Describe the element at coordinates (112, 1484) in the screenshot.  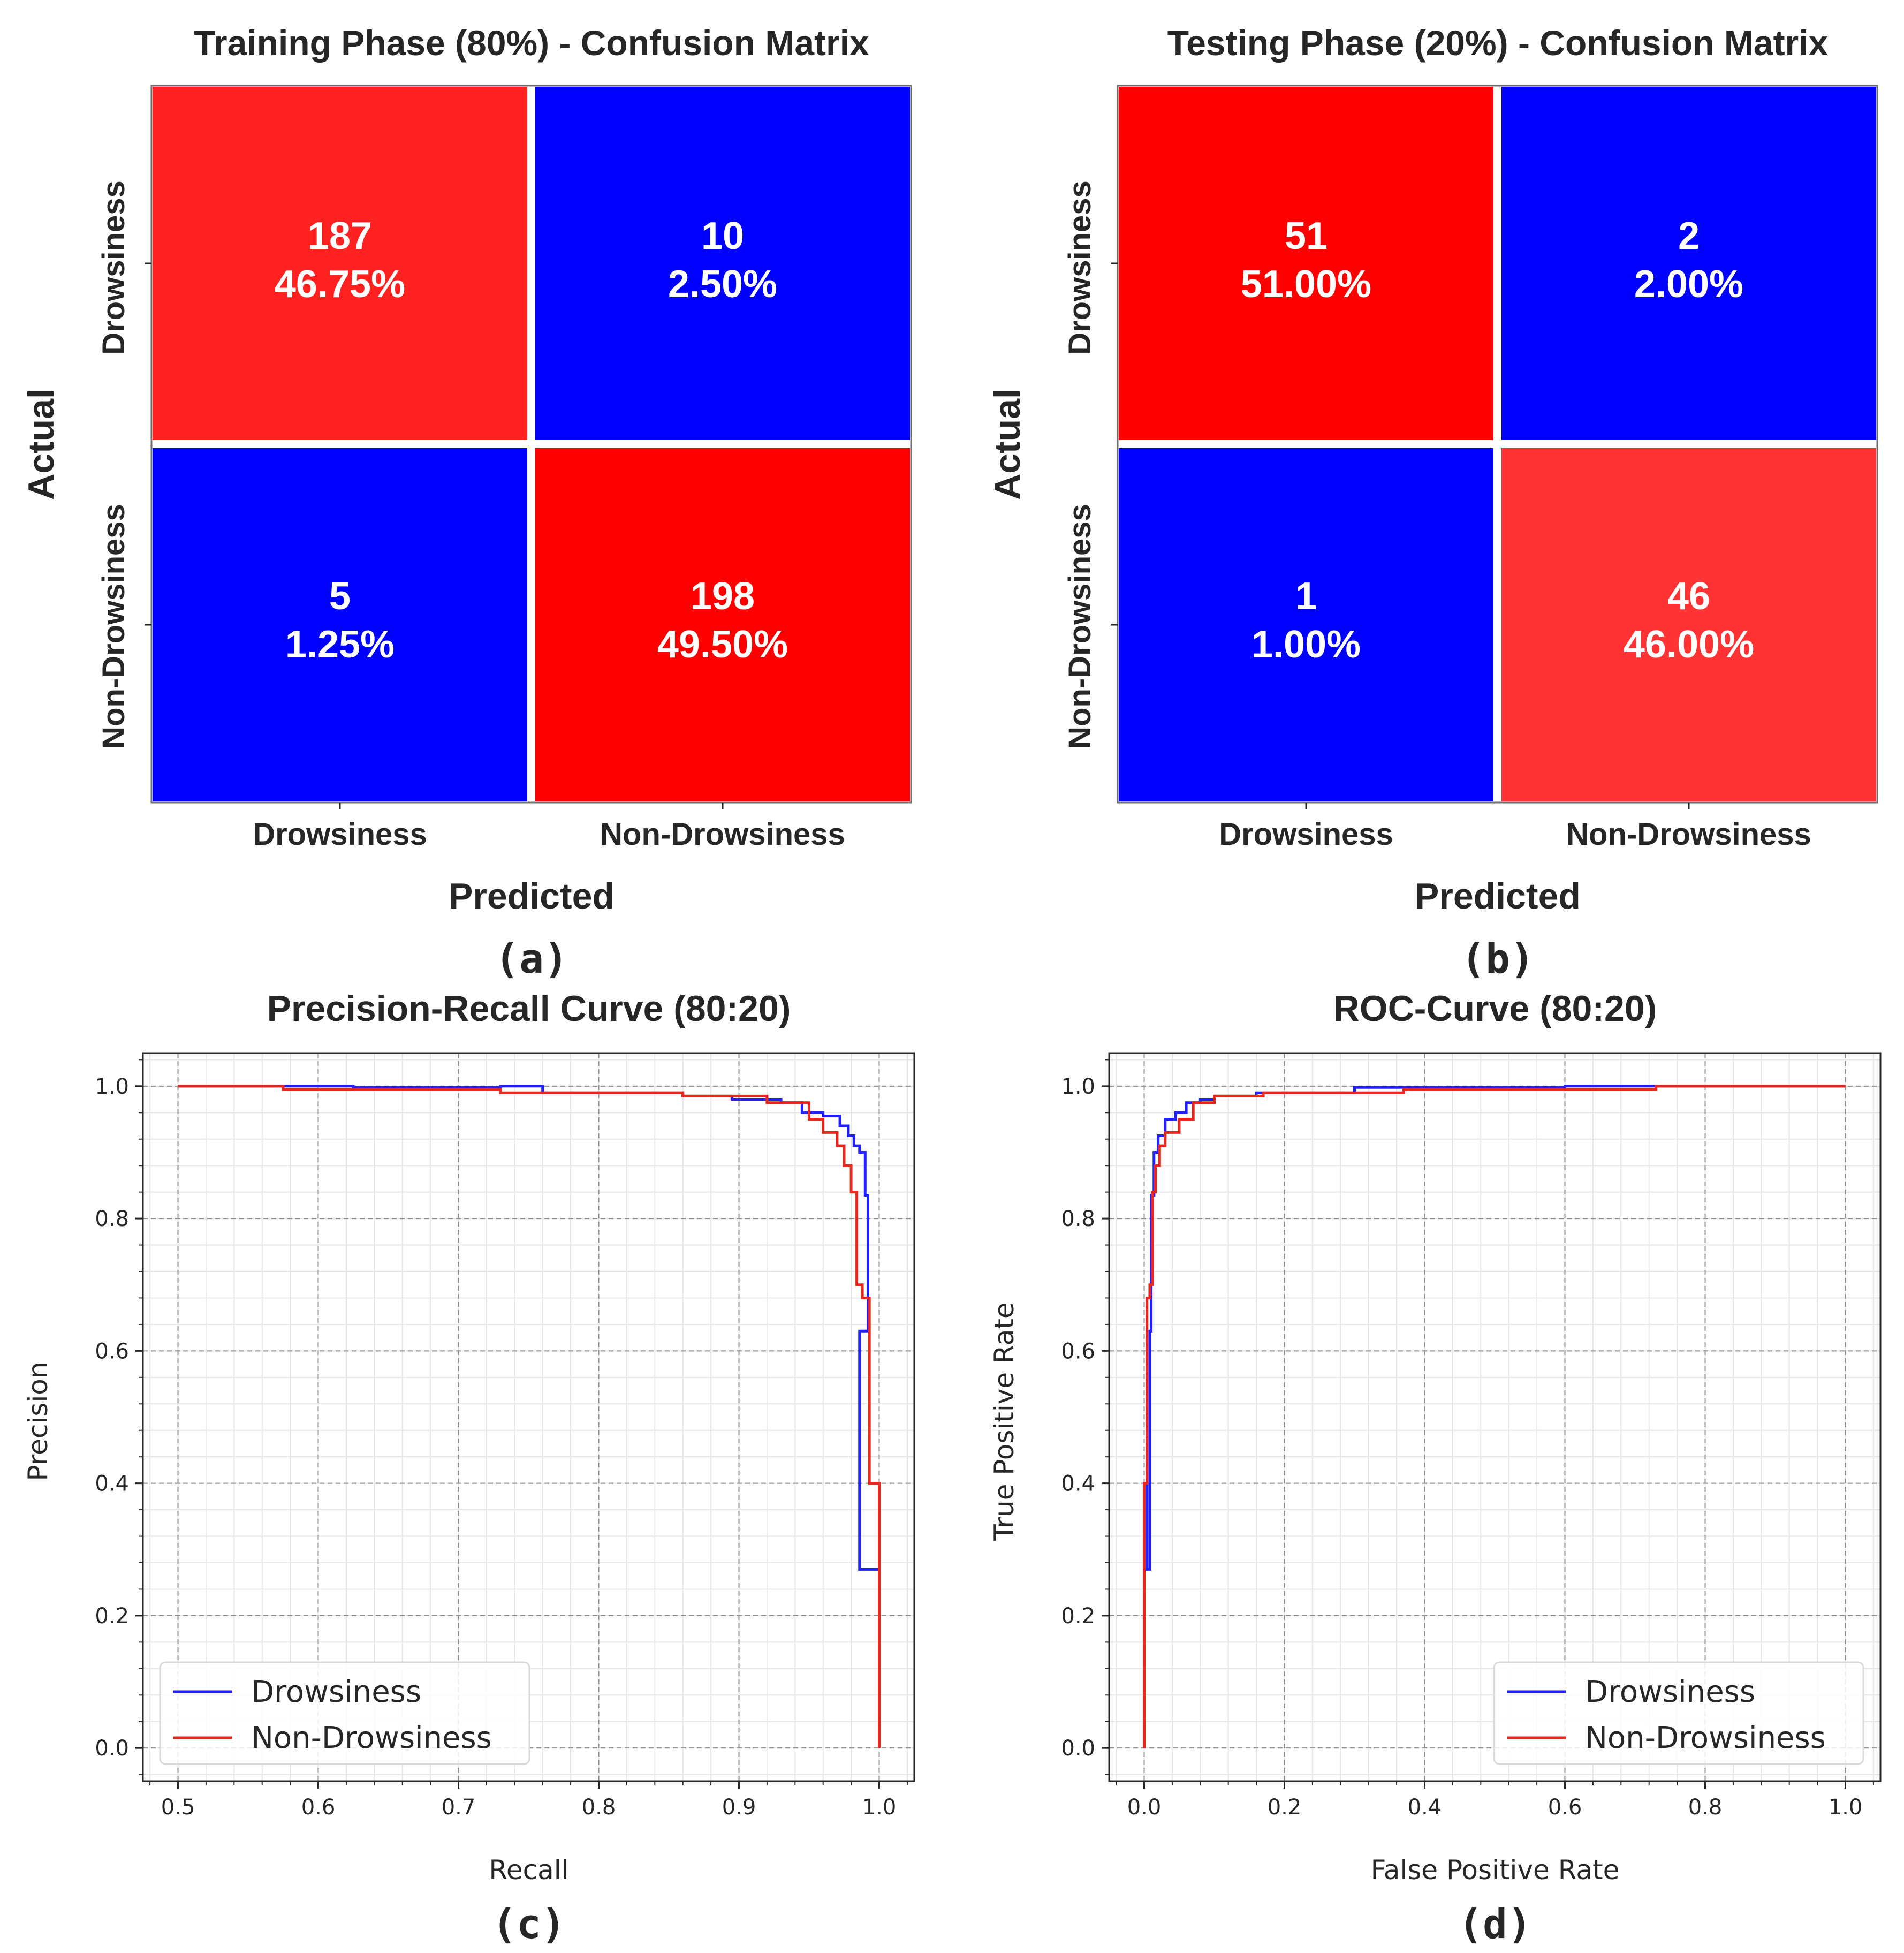
I see `ytick-label-c-2: 0.4` at that location.